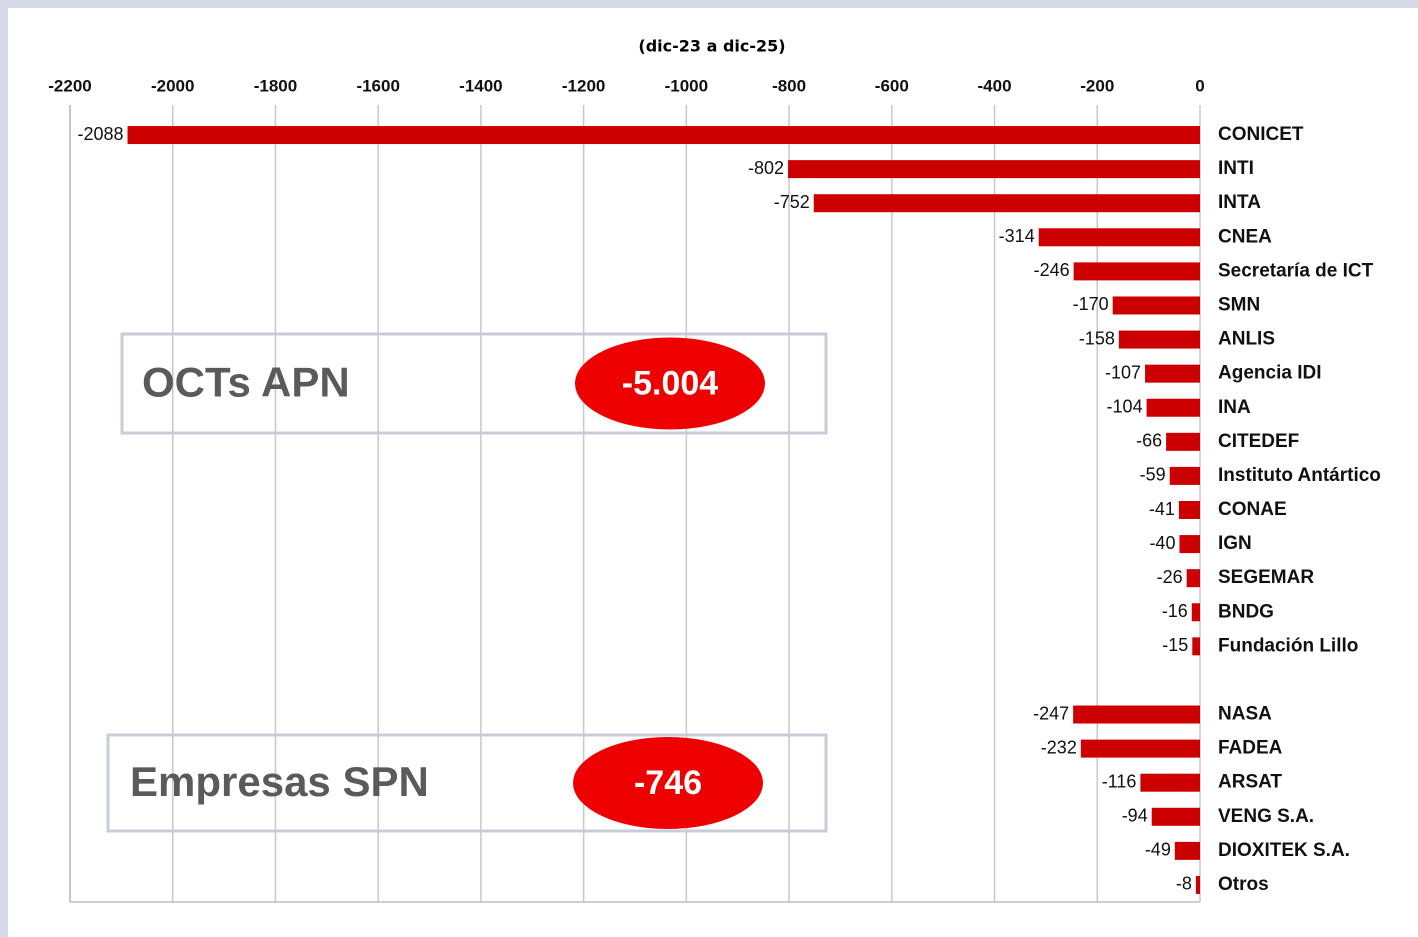  Describe the element at coordinates (172, 85) in the screenshot. I see `x-tick-label: -2000` at that location.